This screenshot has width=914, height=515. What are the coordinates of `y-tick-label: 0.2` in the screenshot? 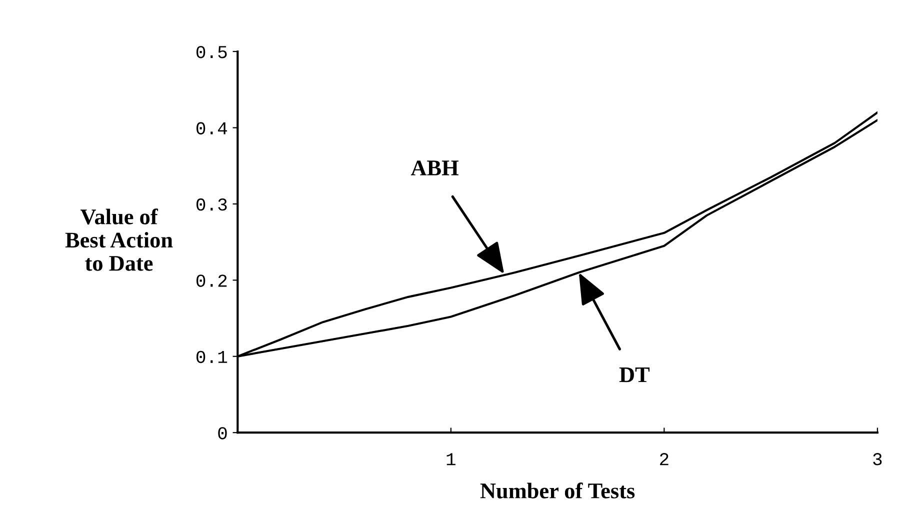 It's located at (211, 280).